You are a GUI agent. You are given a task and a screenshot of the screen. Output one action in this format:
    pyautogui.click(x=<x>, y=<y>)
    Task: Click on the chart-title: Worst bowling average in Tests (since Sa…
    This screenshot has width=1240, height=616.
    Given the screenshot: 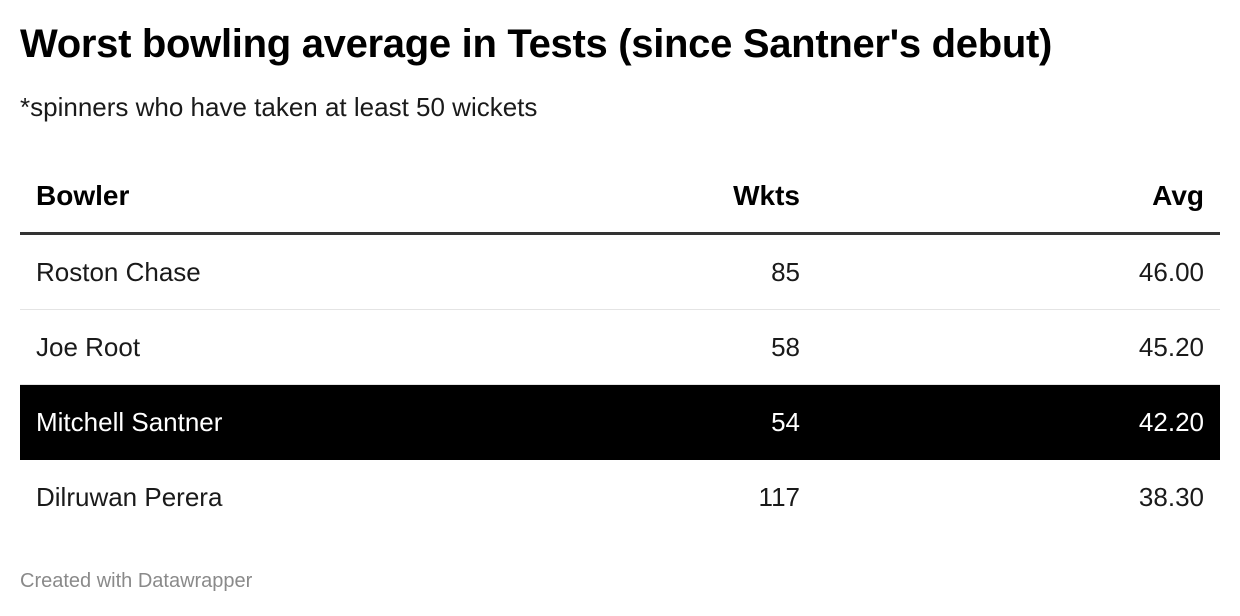 What is the action you would take?
    pyautogui.click(x=536, y=44)
    